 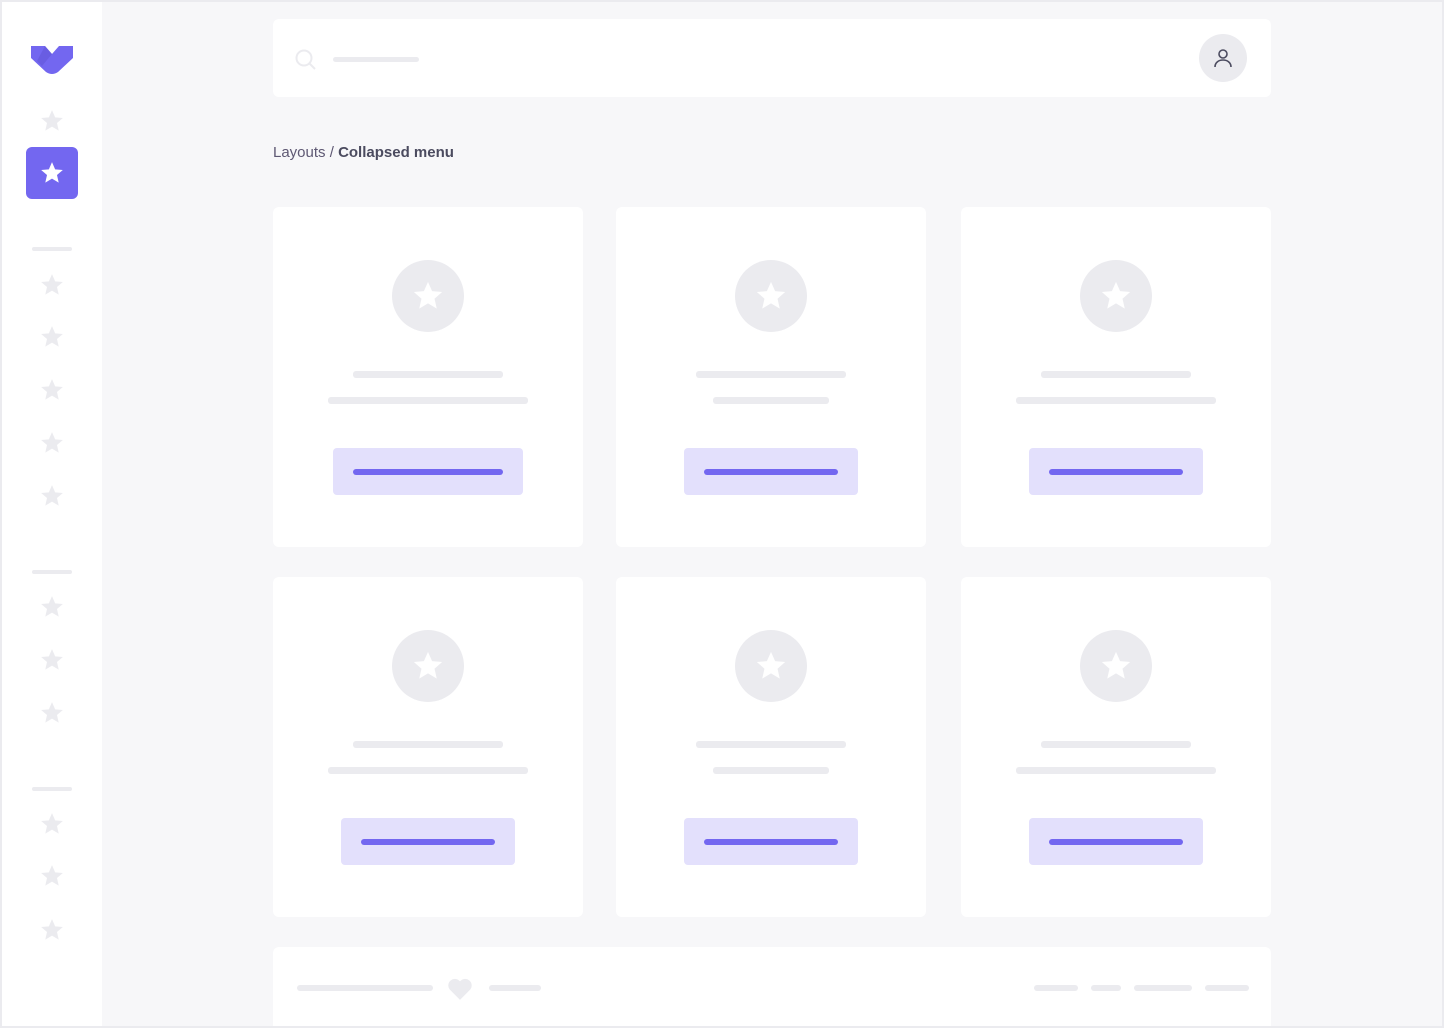 I want to click on user-icon, so click(x=1223, y=58).